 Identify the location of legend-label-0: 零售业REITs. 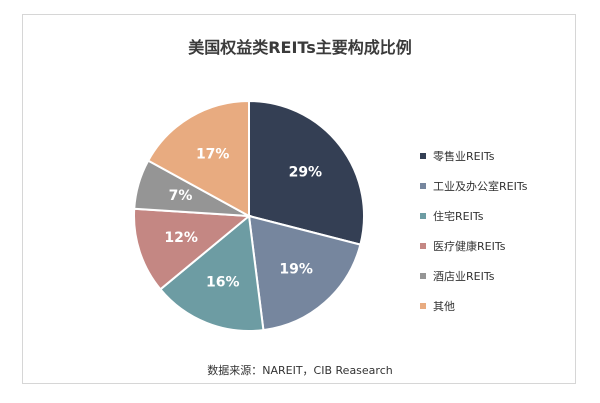
(464, 156).